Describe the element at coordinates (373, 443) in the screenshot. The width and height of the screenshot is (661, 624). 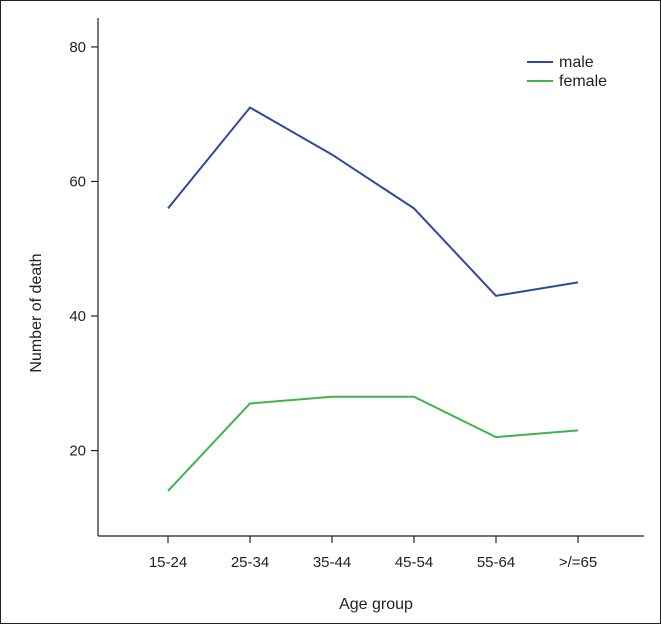
I see `series-line-female` at that location.